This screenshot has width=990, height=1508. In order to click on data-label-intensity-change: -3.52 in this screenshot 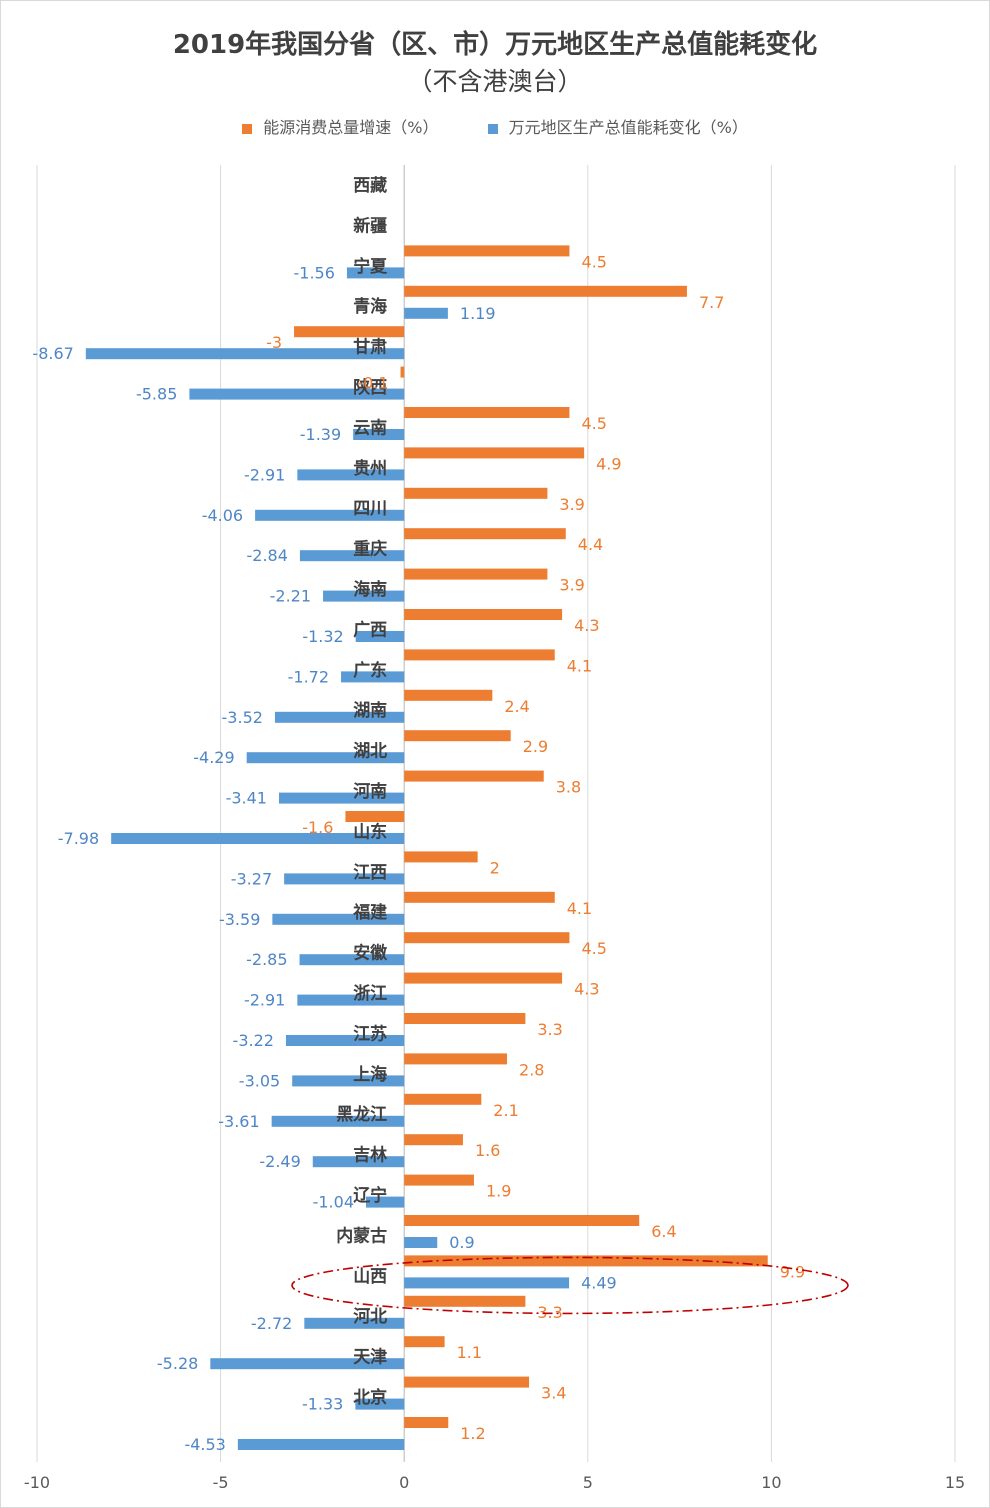, I will do `click(242, 717)`.